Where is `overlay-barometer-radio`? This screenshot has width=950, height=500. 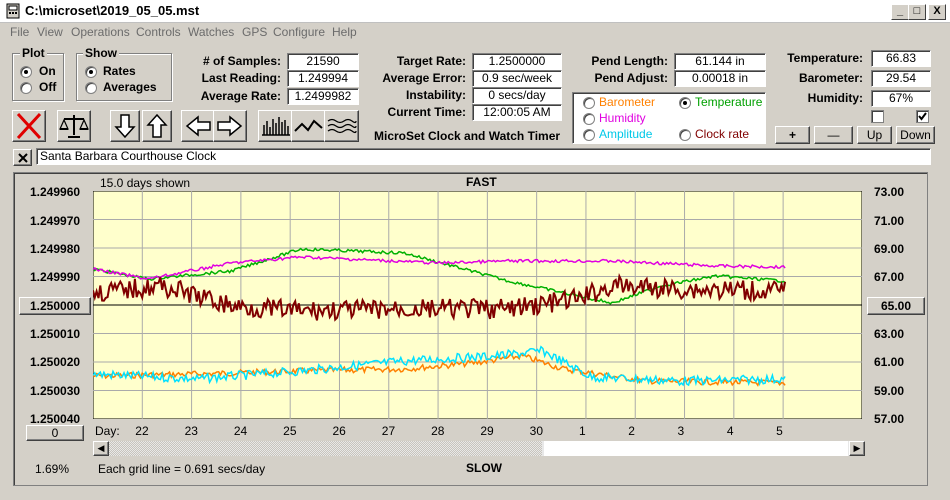
overlay-barometer-radio is located at coordinates (589, 103).